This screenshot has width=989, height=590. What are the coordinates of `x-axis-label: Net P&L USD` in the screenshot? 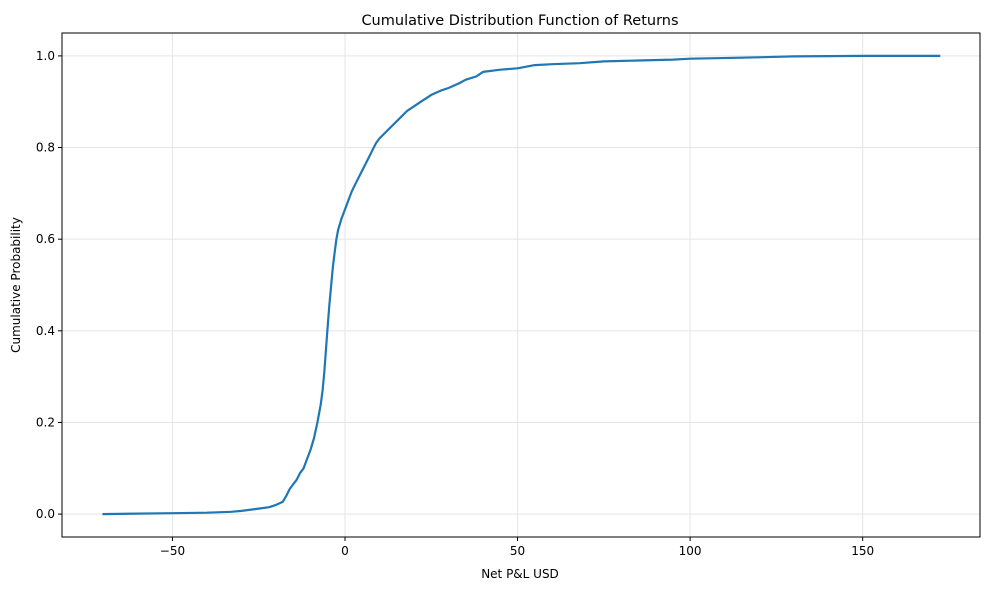 It's located at (520, 574).